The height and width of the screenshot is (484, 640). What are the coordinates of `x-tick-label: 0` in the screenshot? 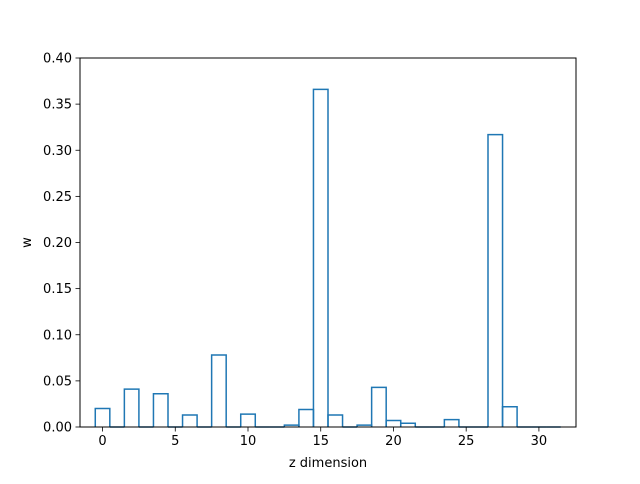 It's located at (102, 441).